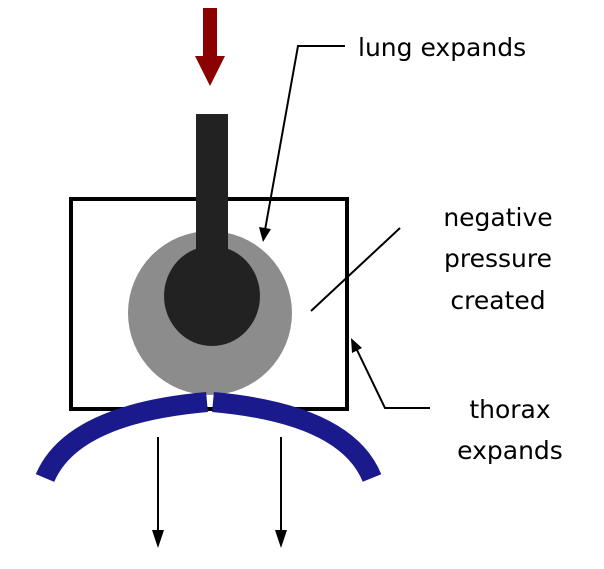 Image resolution: width=604 pixels, height=569 pixels. I want to click on negative-pressure-leader-line, so click(355, 269).